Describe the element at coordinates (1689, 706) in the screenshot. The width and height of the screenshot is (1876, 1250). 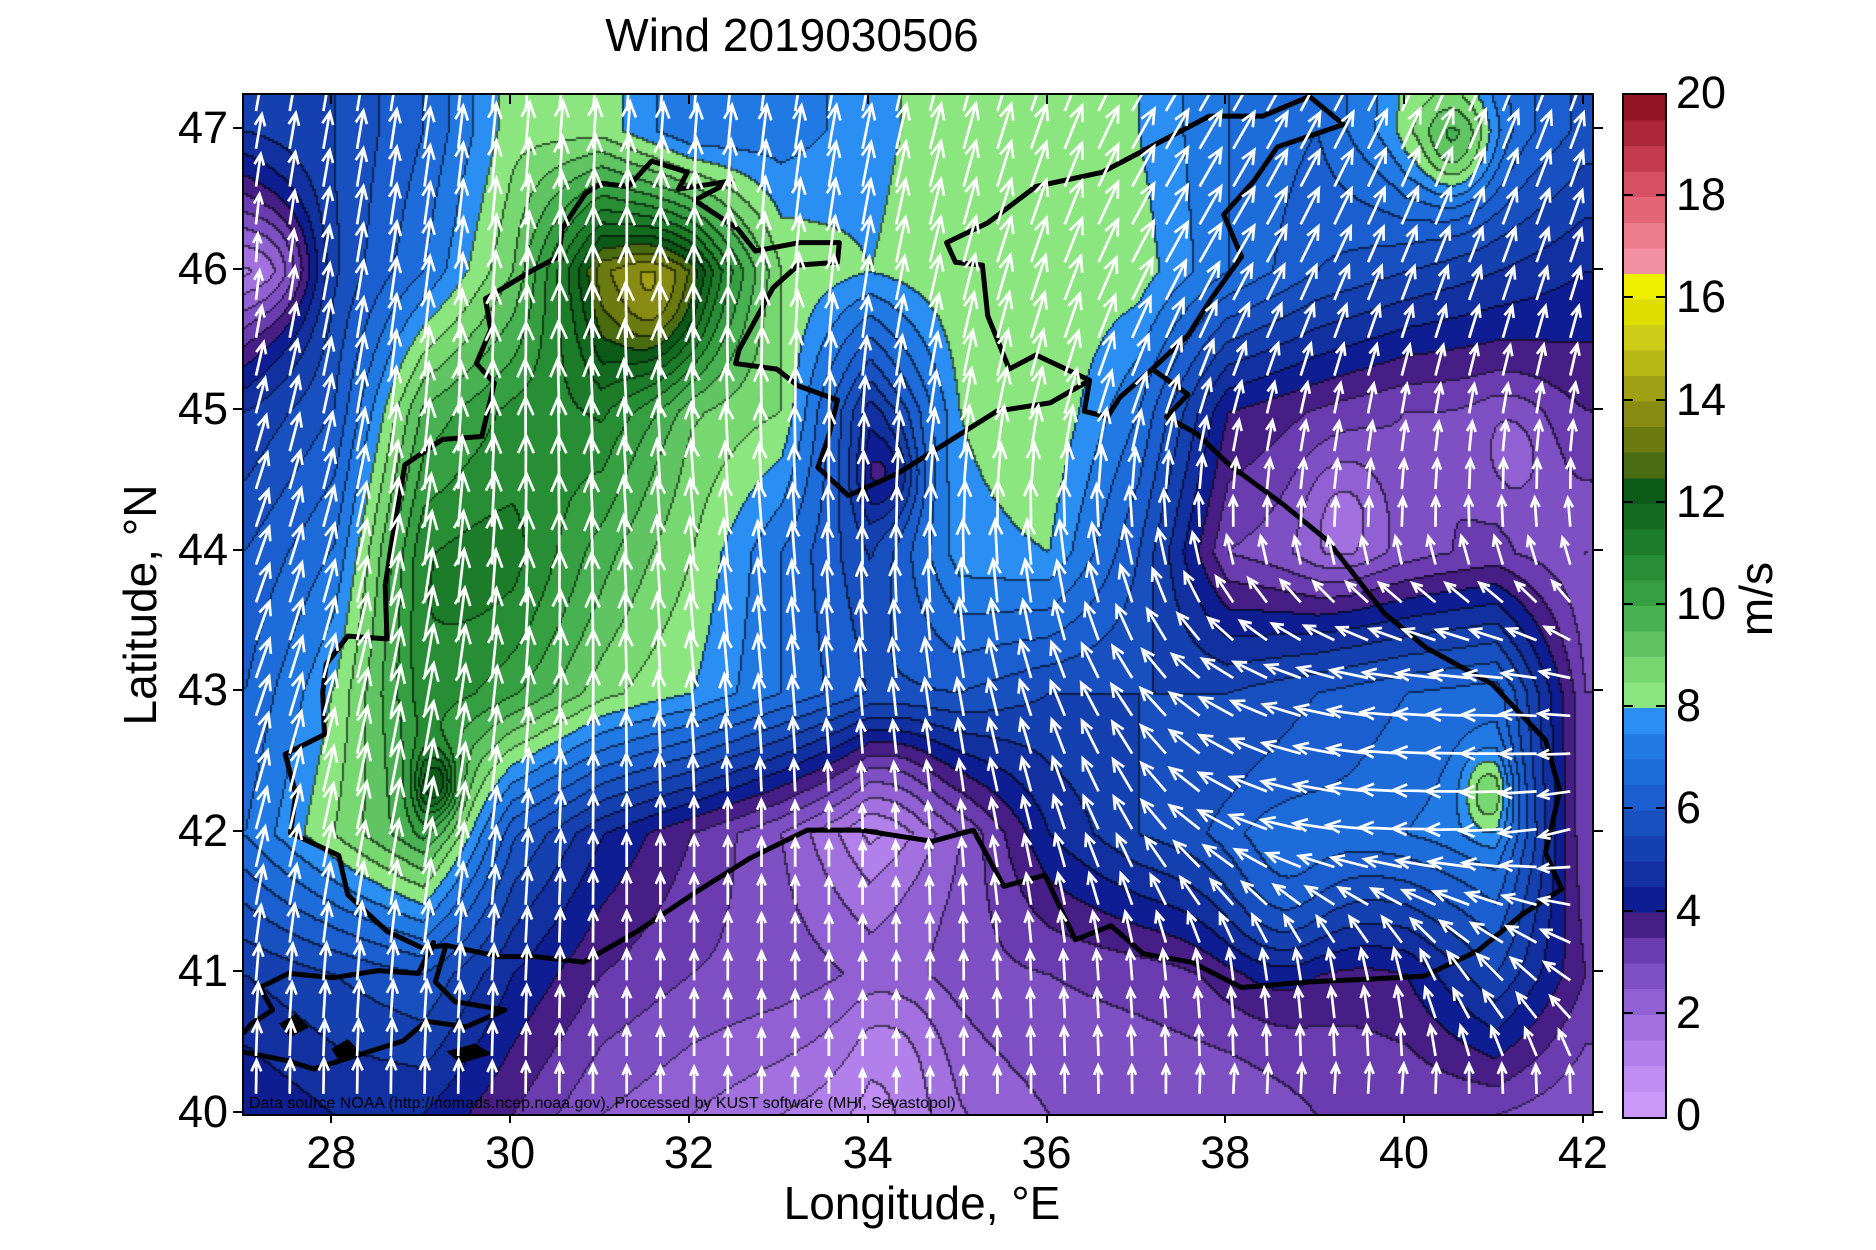
I see `colorbar-tick-label: 8` at that location.